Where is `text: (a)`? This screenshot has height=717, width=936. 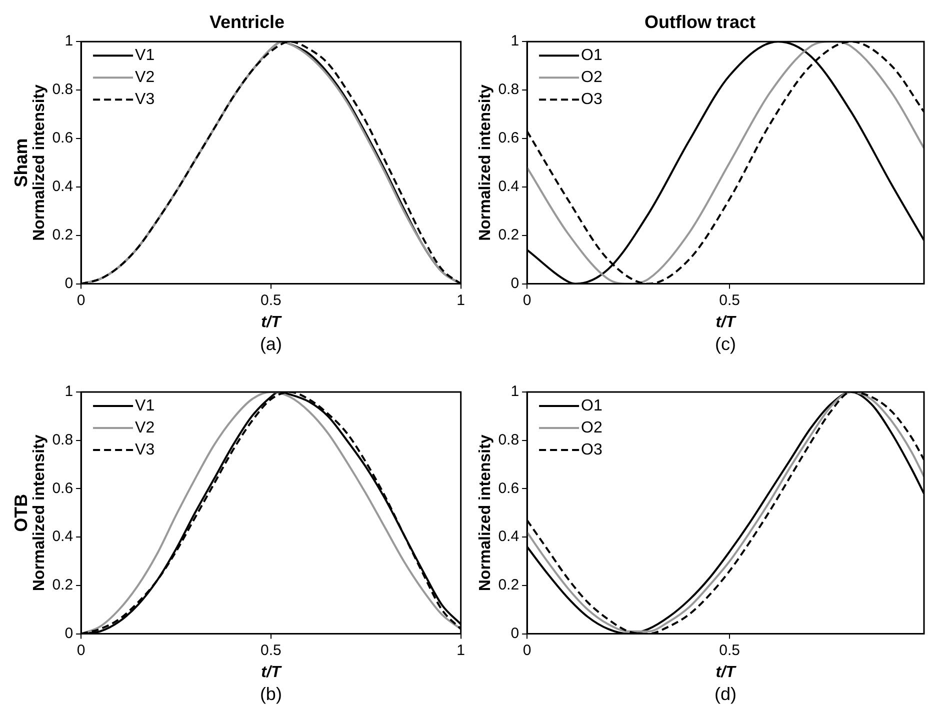
text: (a) is located at coordinates (271, 344).